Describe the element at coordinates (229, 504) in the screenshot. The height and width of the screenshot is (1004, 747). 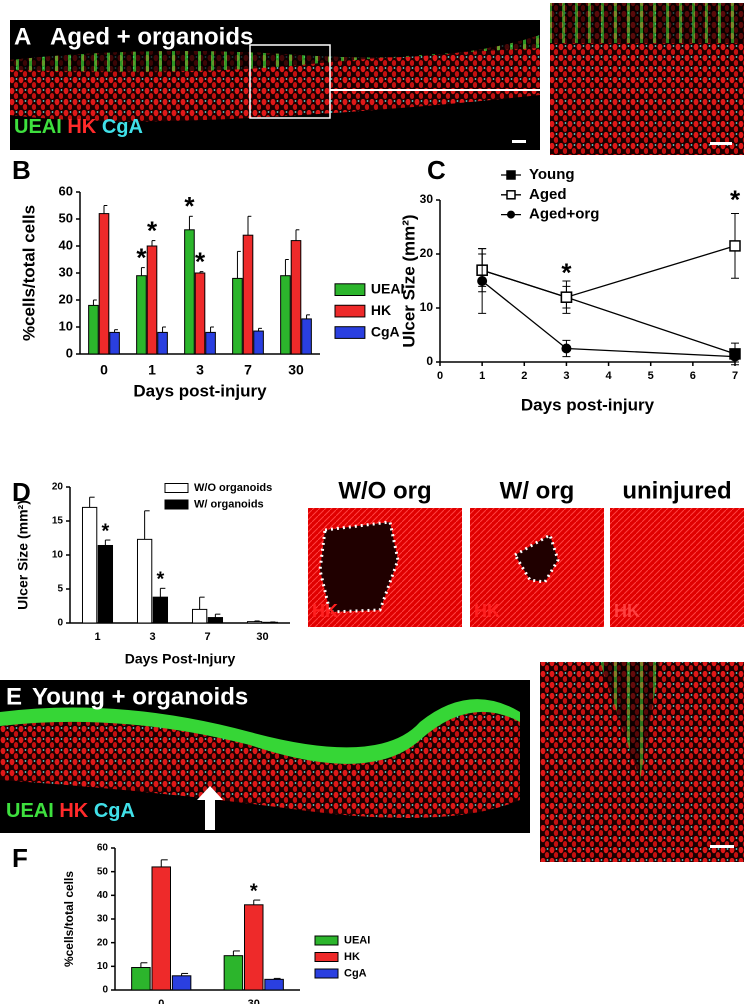
I see `legend-label: W/ organoids` at that location.